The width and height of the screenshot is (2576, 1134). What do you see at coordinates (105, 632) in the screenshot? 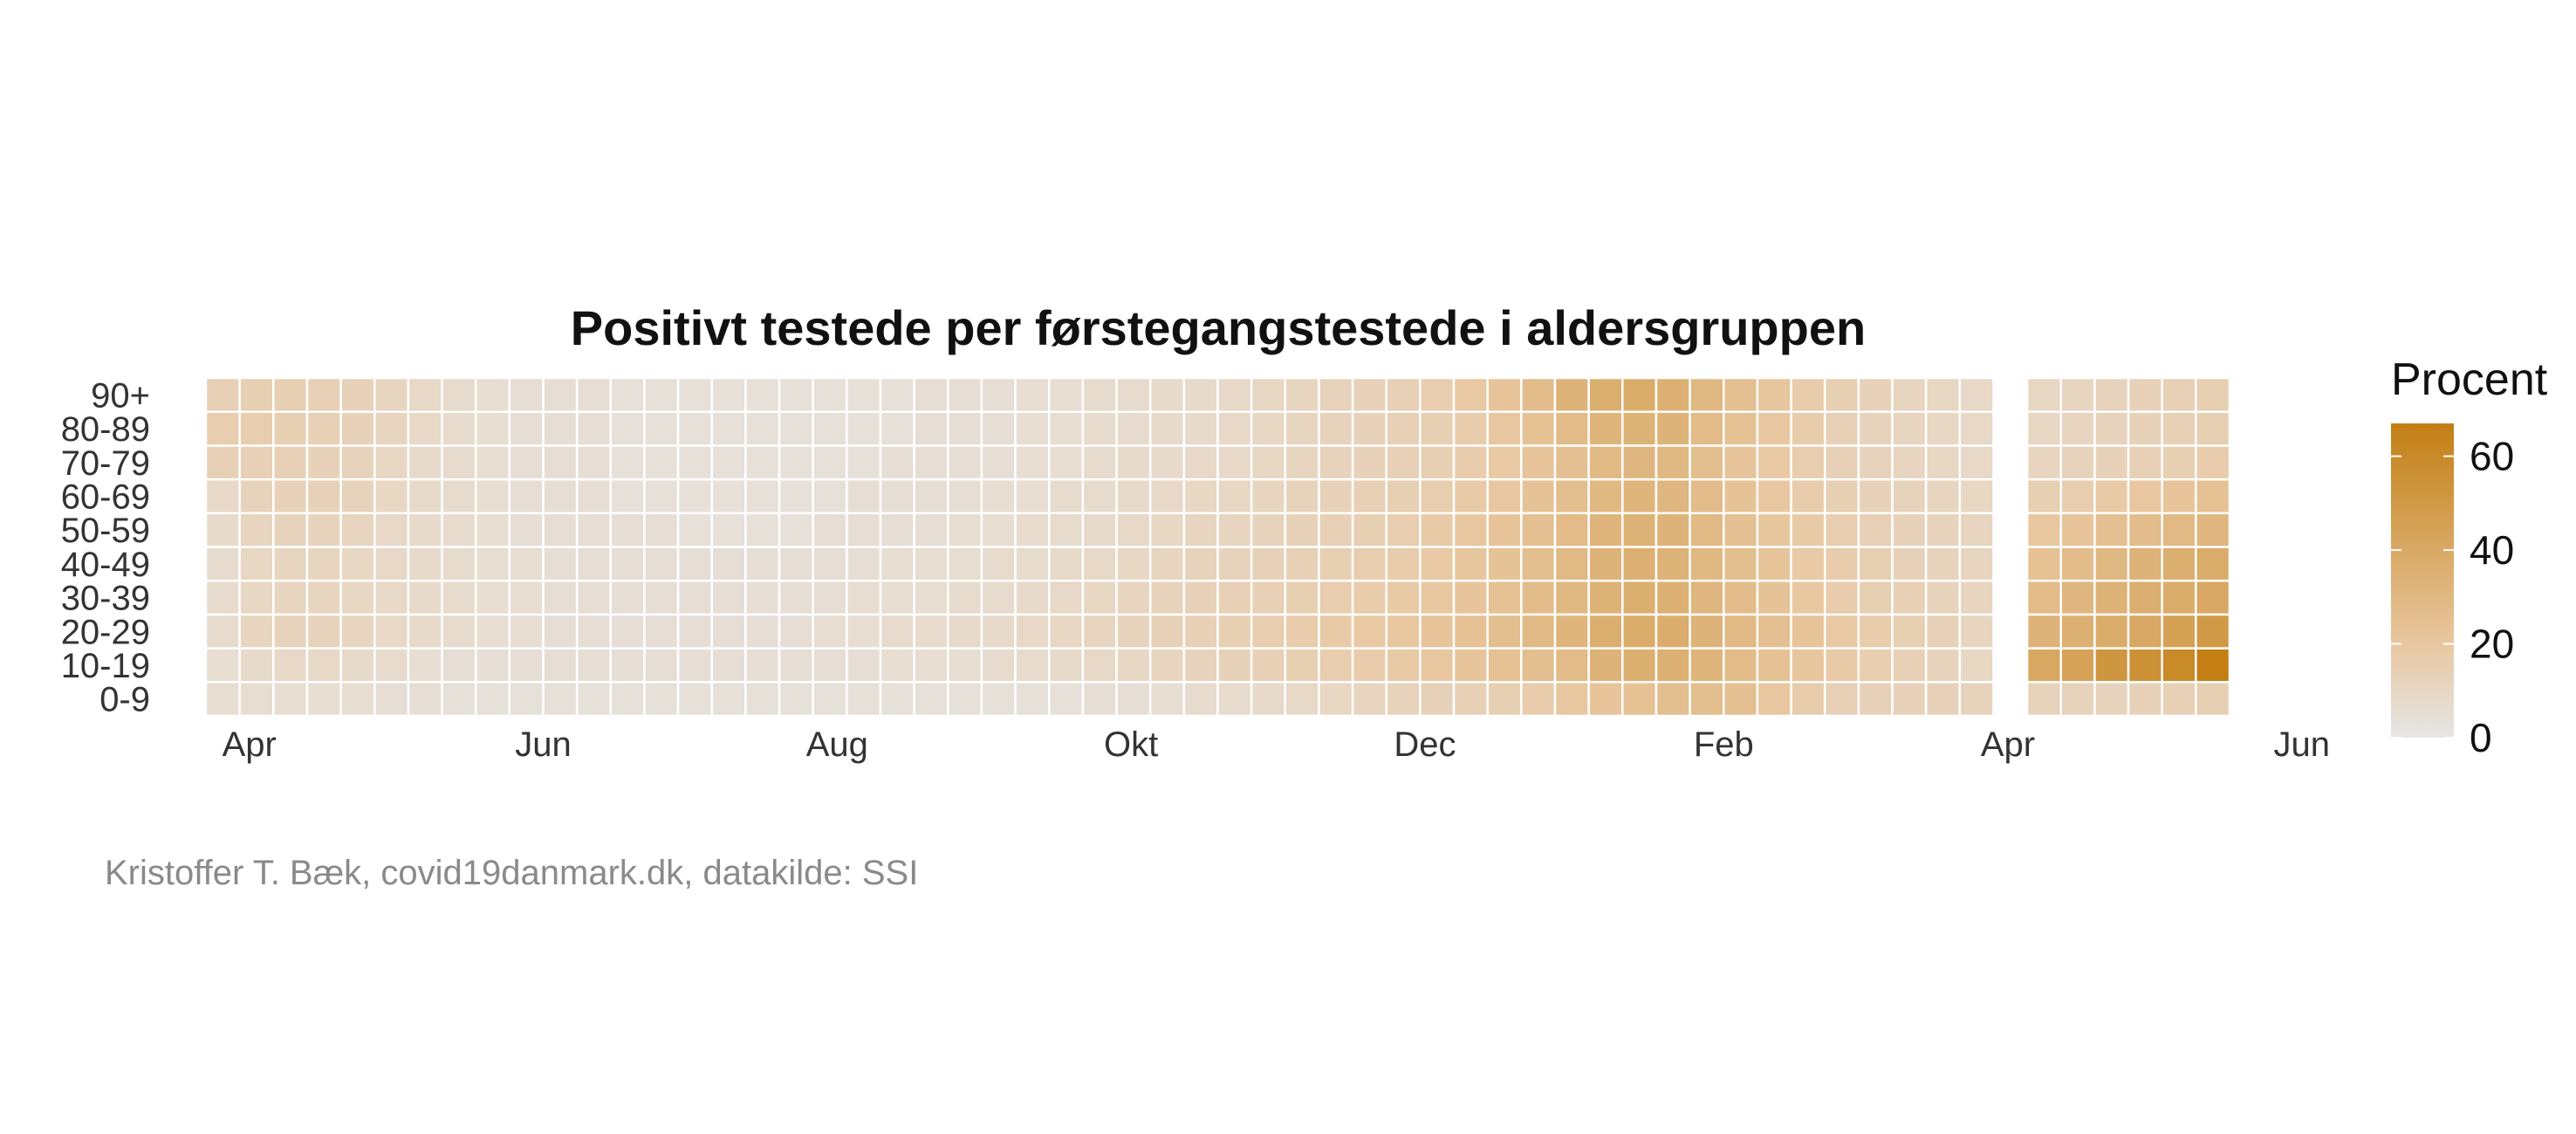
I see `y-tick-label: 20-29` at bounding box center [105, 632].